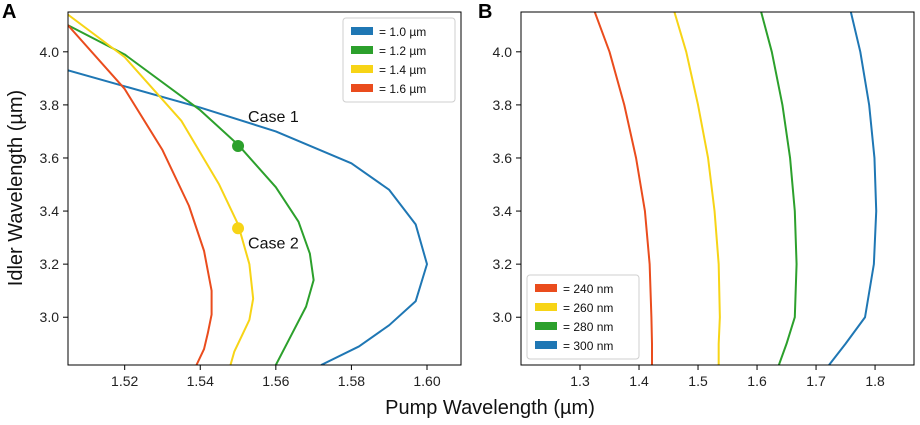  I want to click on legend-b: = 240 nm = 260 nm = 280 nm = 300 nm, so click(583, 317).